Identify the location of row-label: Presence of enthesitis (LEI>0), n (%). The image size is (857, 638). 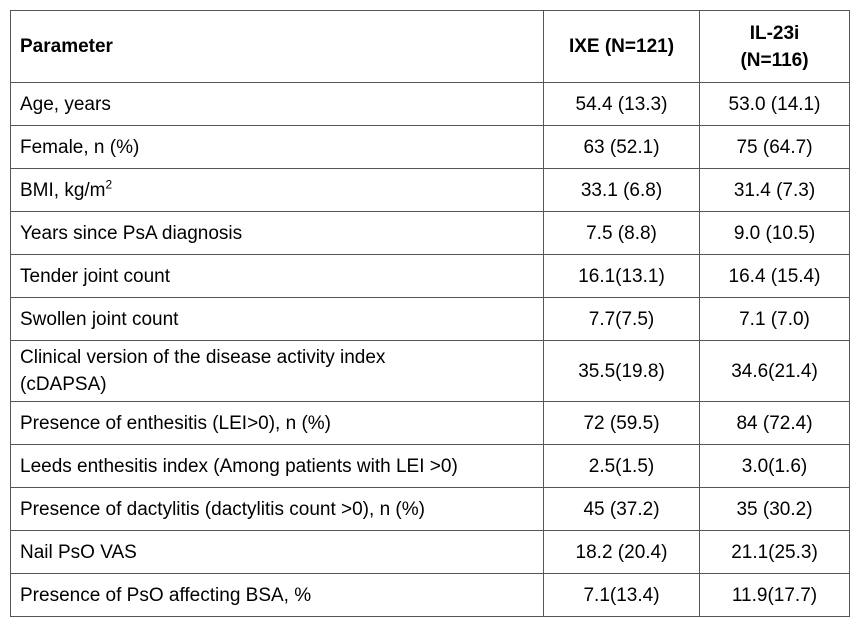
(277, 423).